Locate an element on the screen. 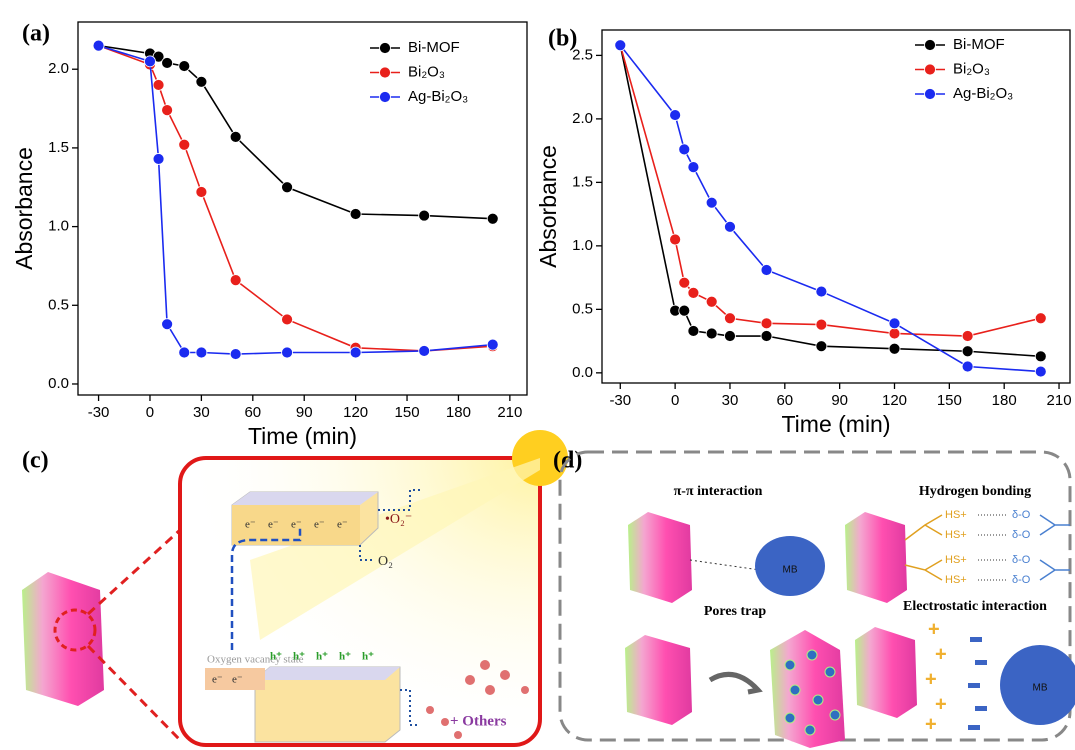 The height and width of the screenshot is (750, 1075). y-tick-label: 2.5 is located at coordinates (582, 54).